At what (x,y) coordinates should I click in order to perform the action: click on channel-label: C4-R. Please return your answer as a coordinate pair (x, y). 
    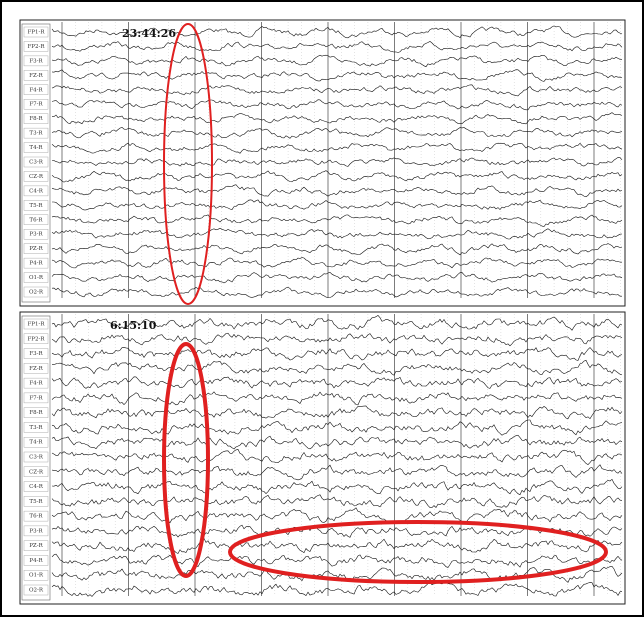
    Looking at the image, I should click on (36, 487).